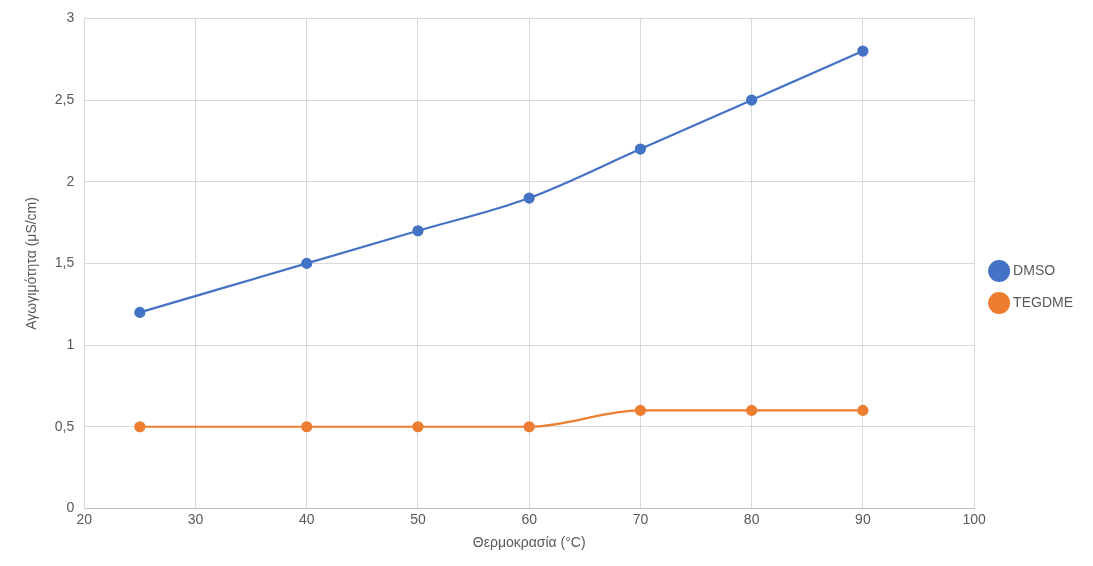 The image size is (1093, 566). What do you see at coordinates (64, 262) in the screenshot?
I see `y-tick-label: 1,5` at bounding box center [64, 262].